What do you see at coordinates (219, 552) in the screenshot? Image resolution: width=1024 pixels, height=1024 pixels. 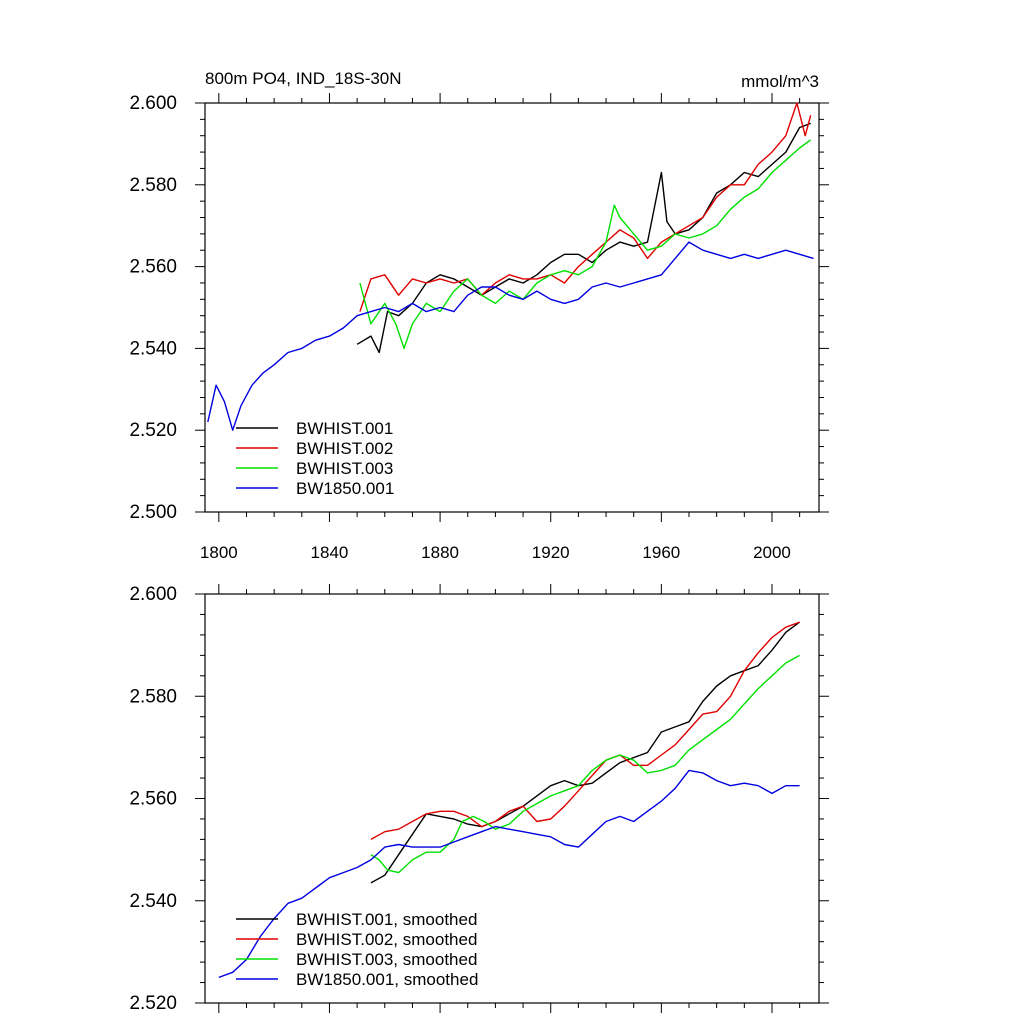 I see `x-tick-label: 1800` at bounding box center [219, 552].